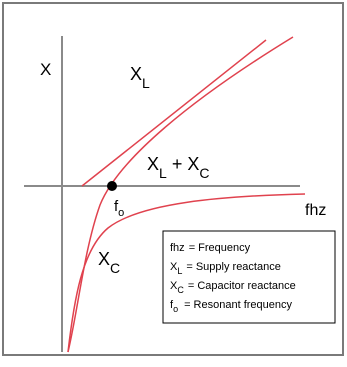 This screenshot has height=367, width=347. I want to click on resonance-label: fo, so click(119, 208).